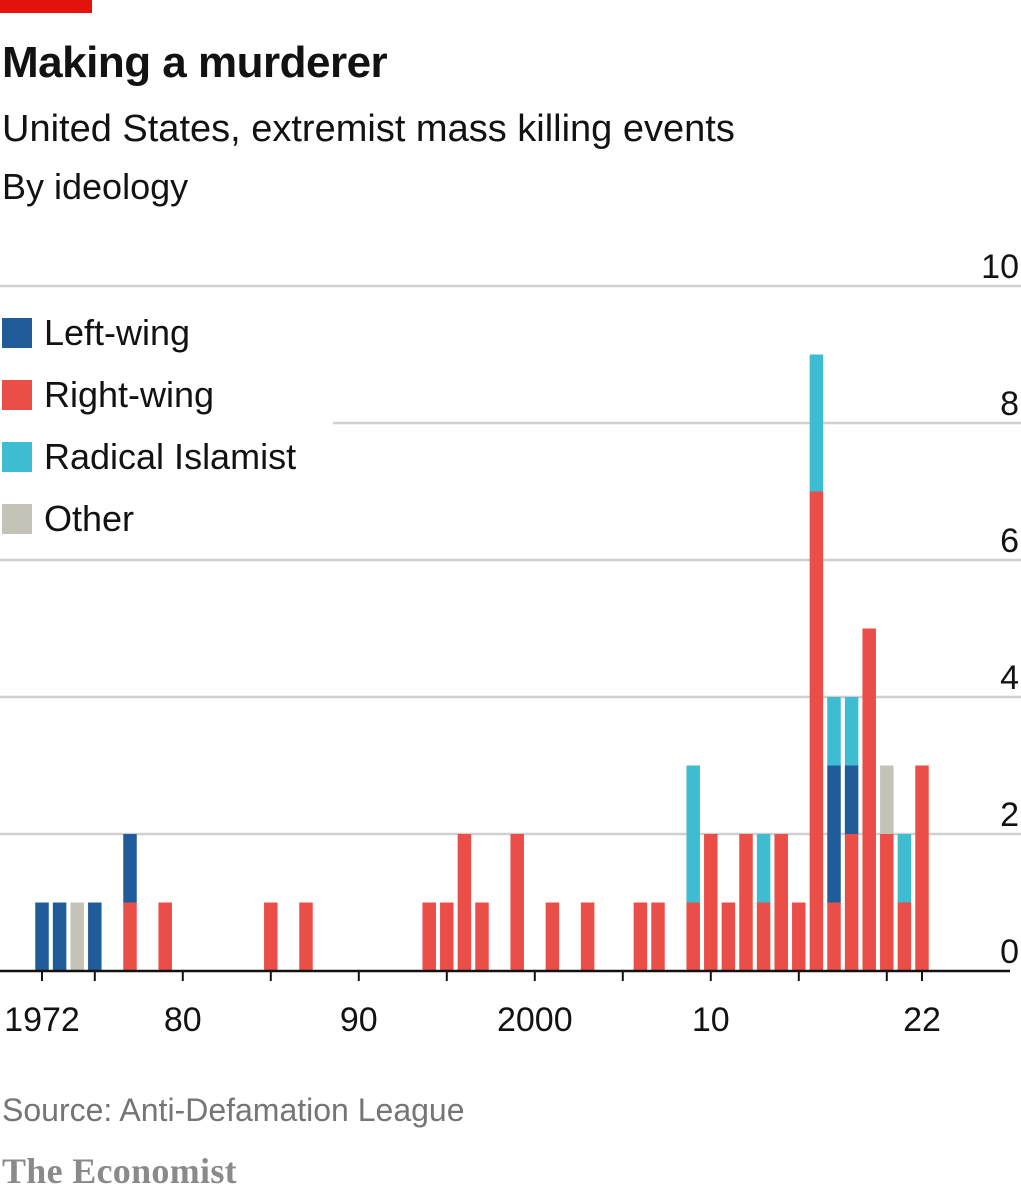 Image resolution: width=1021 pixels, height=1200 pixels. I want to click on bar-left-wing-2018, so click(851, 799).